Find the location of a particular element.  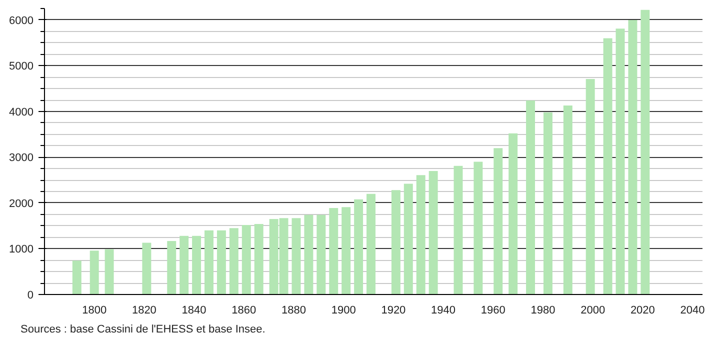

x-tick-label: 1800 is located at coordinates (94, 310).